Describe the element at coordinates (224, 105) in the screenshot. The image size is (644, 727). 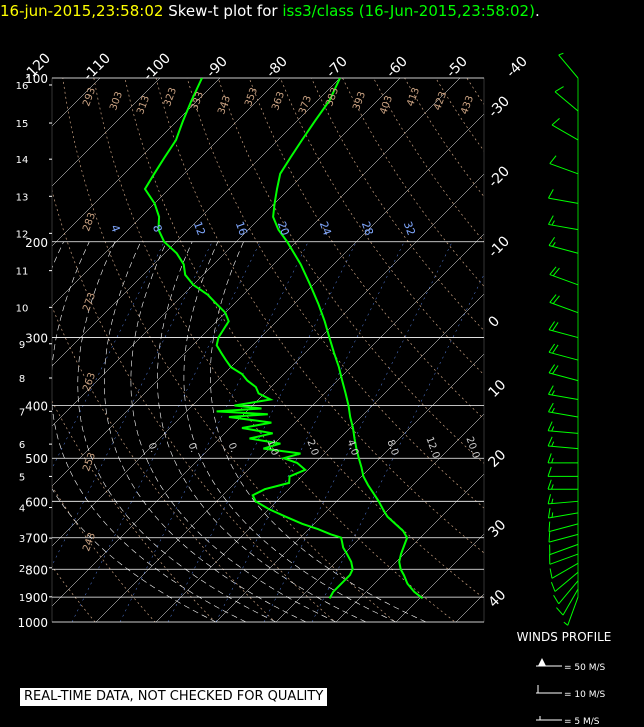
I see `dry-adiabat-label: 343` at that location.